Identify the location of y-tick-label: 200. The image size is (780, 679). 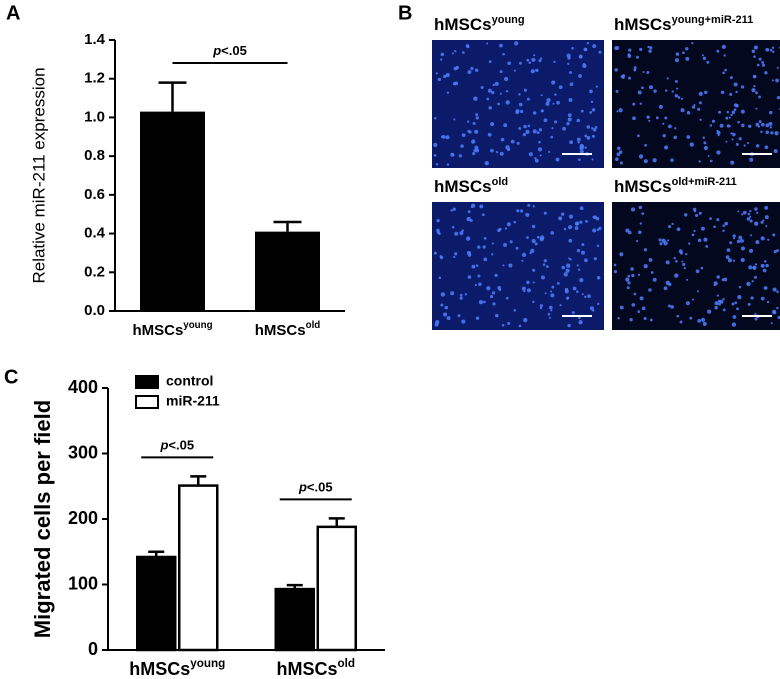
(83, 518).